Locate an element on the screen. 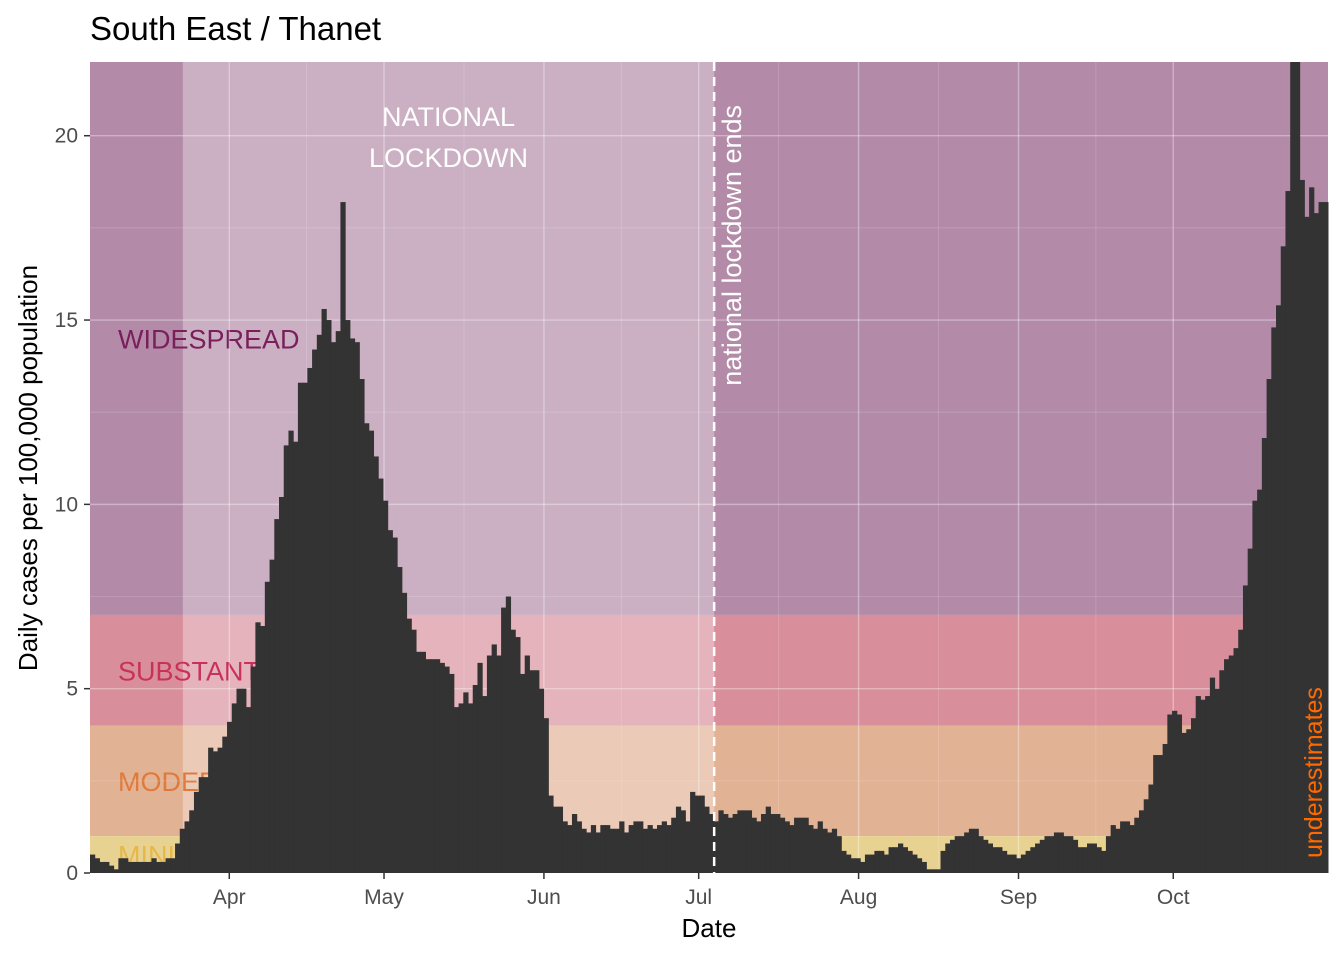 Image resolution: width=1344 pixels, height=960 pixels. zone-label-widespread: WIDESPREAD is located at coordinates (209, 339).